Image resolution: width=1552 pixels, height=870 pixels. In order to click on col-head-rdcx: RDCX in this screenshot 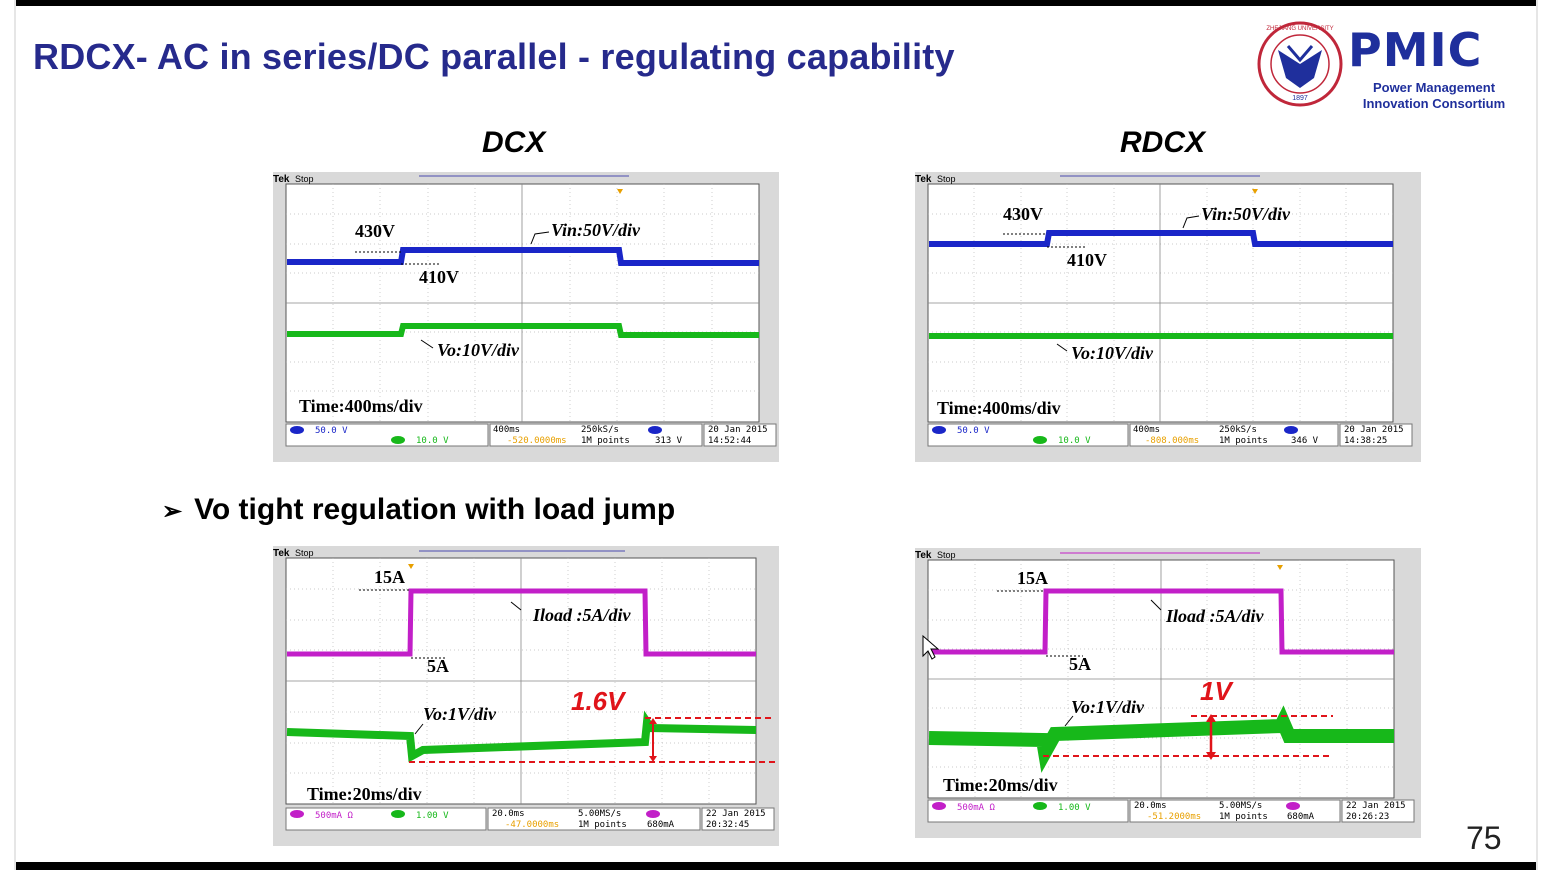, I will do `click(1163, 142)`.